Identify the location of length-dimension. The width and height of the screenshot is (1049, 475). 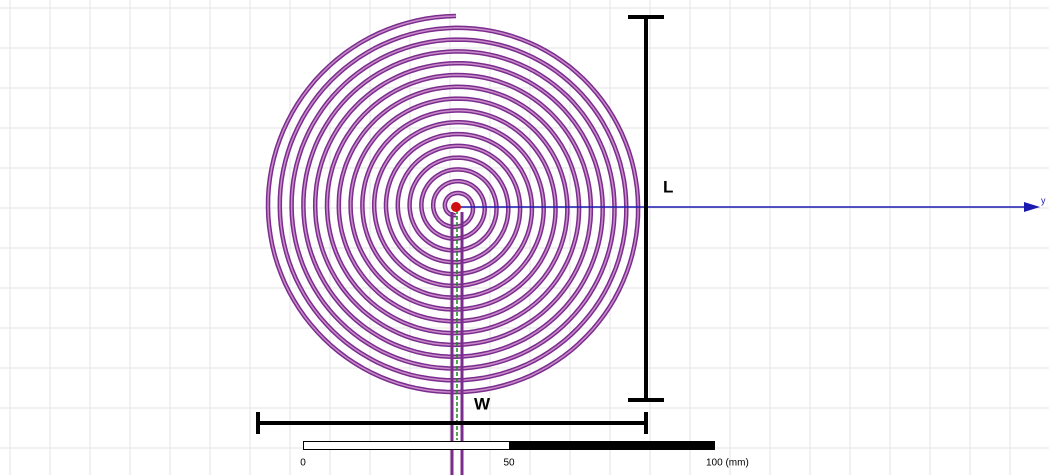
(646, 208).